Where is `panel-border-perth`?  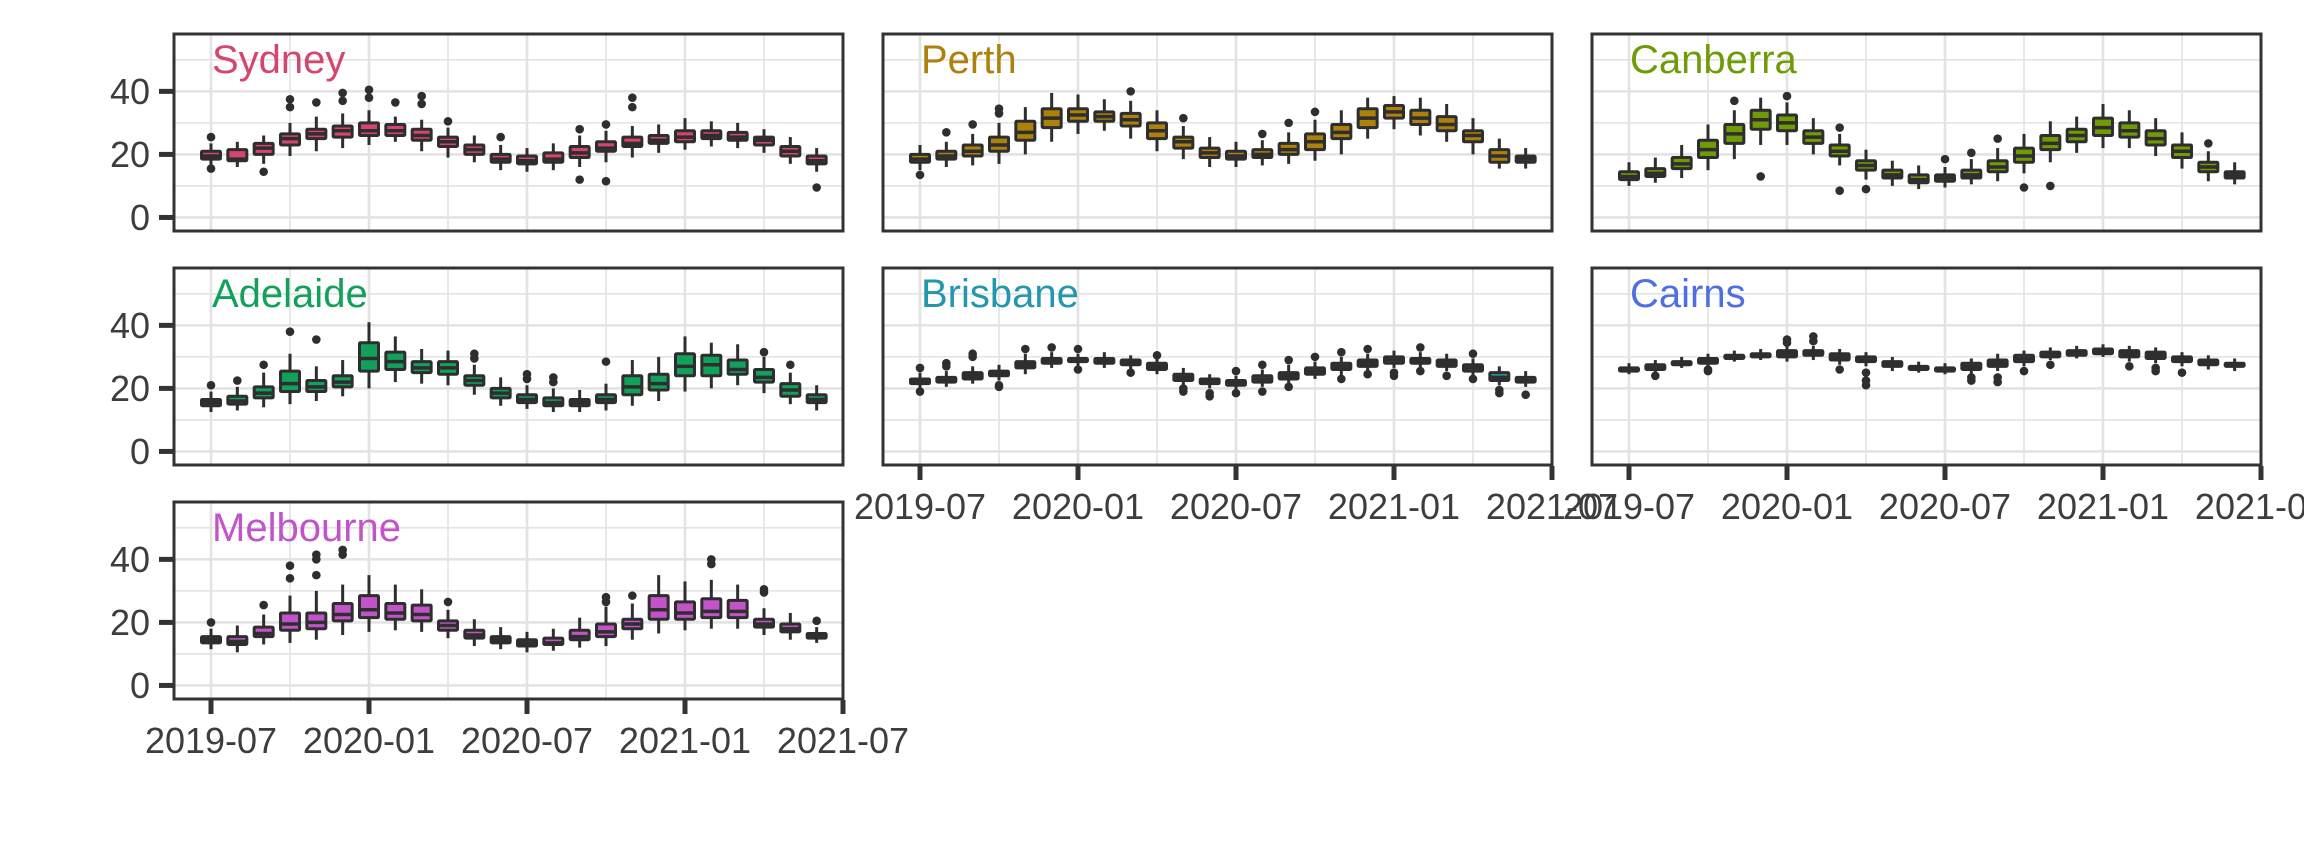 panel-border-perth is located at coordinates (1217, 132).